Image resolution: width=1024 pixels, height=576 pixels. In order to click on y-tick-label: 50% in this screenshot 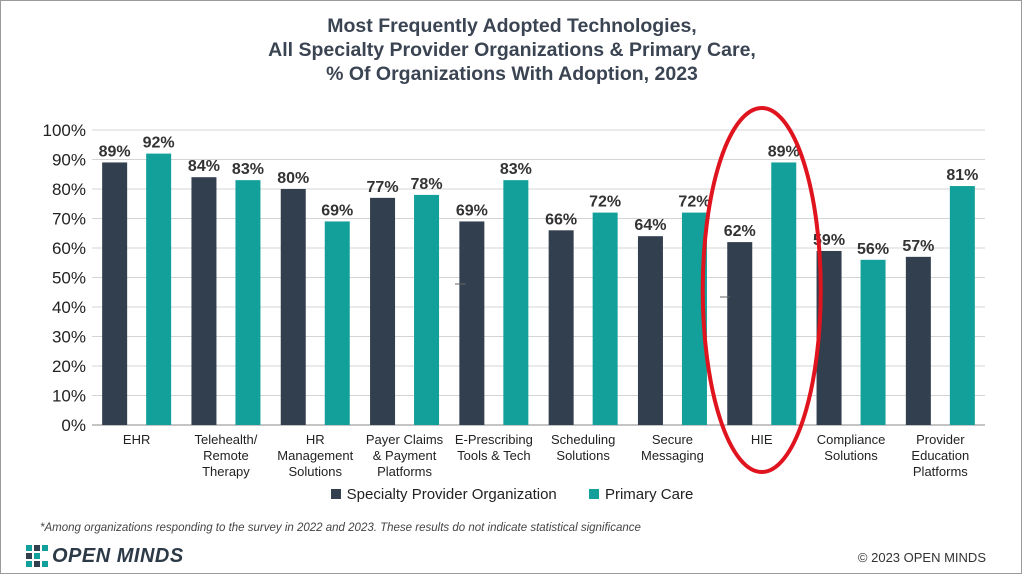, I will do `click(69, 278)`.